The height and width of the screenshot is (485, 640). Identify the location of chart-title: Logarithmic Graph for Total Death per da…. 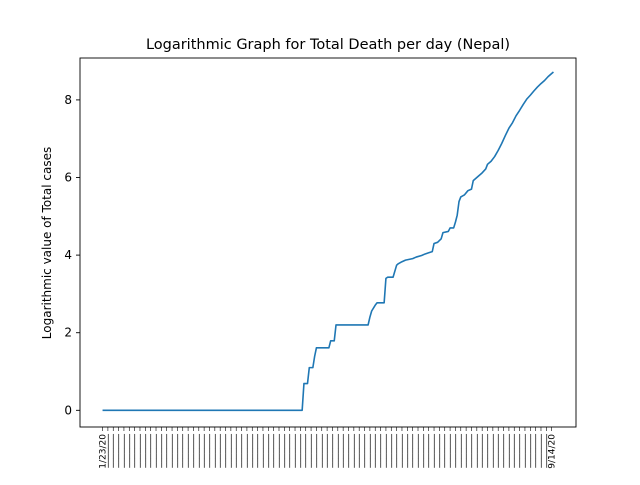
(328, 45).